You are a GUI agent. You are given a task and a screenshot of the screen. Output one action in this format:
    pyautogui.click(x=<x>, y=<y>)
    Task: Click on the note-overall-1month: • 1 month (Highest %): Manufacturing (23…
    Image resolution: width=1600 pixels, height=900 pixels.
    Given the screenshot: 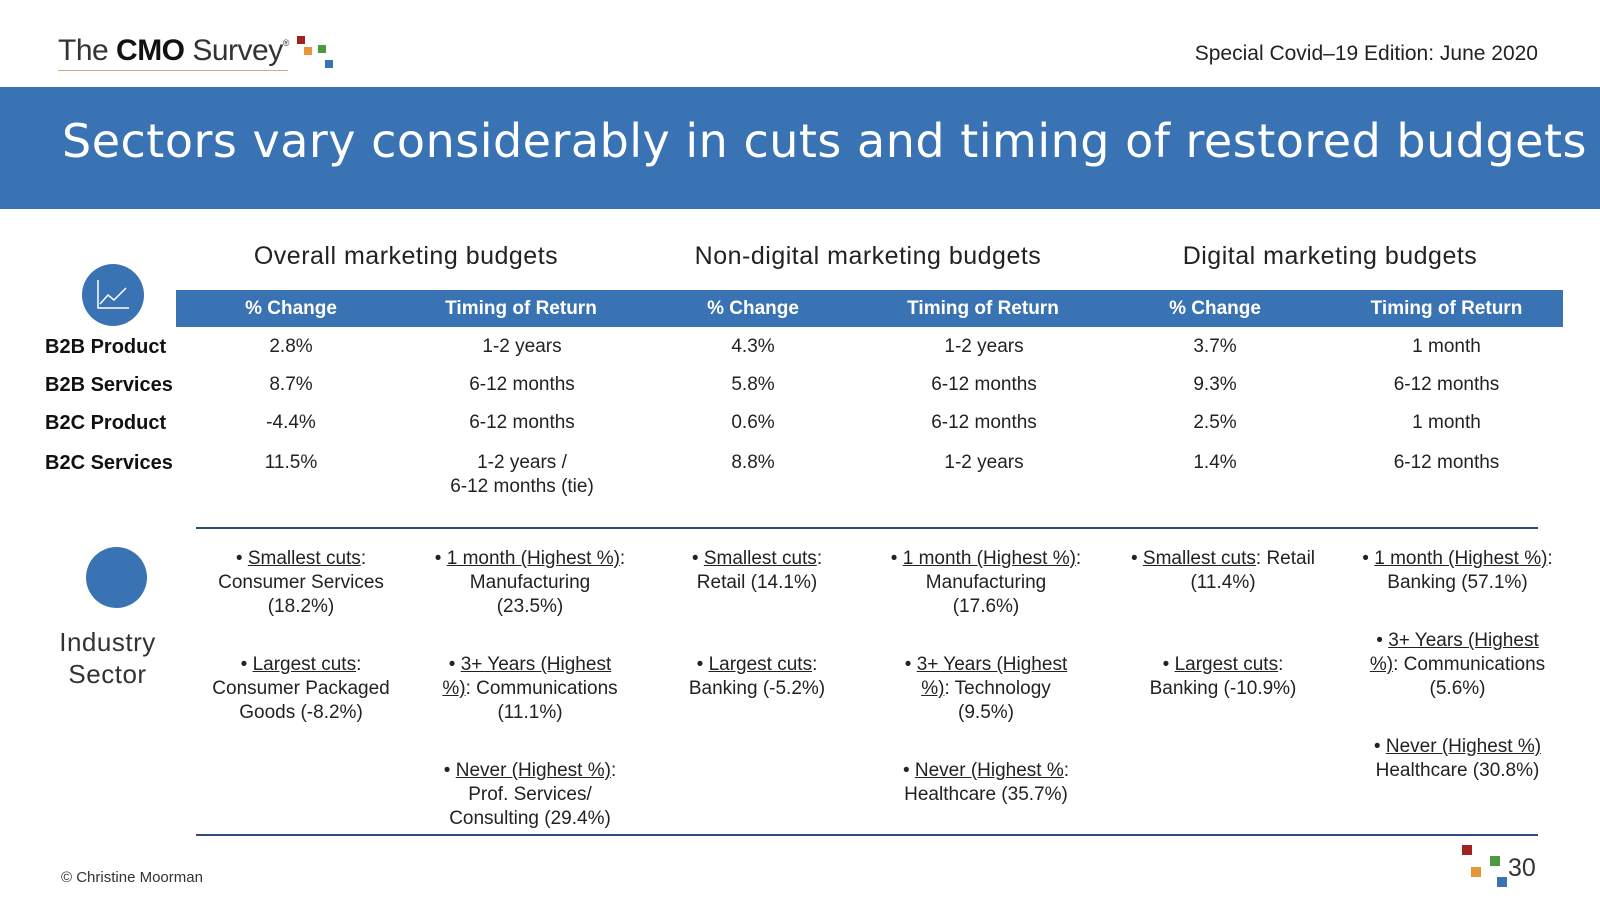 What is the action you would take?
    pyautogui.click(x=530, y=582)
    